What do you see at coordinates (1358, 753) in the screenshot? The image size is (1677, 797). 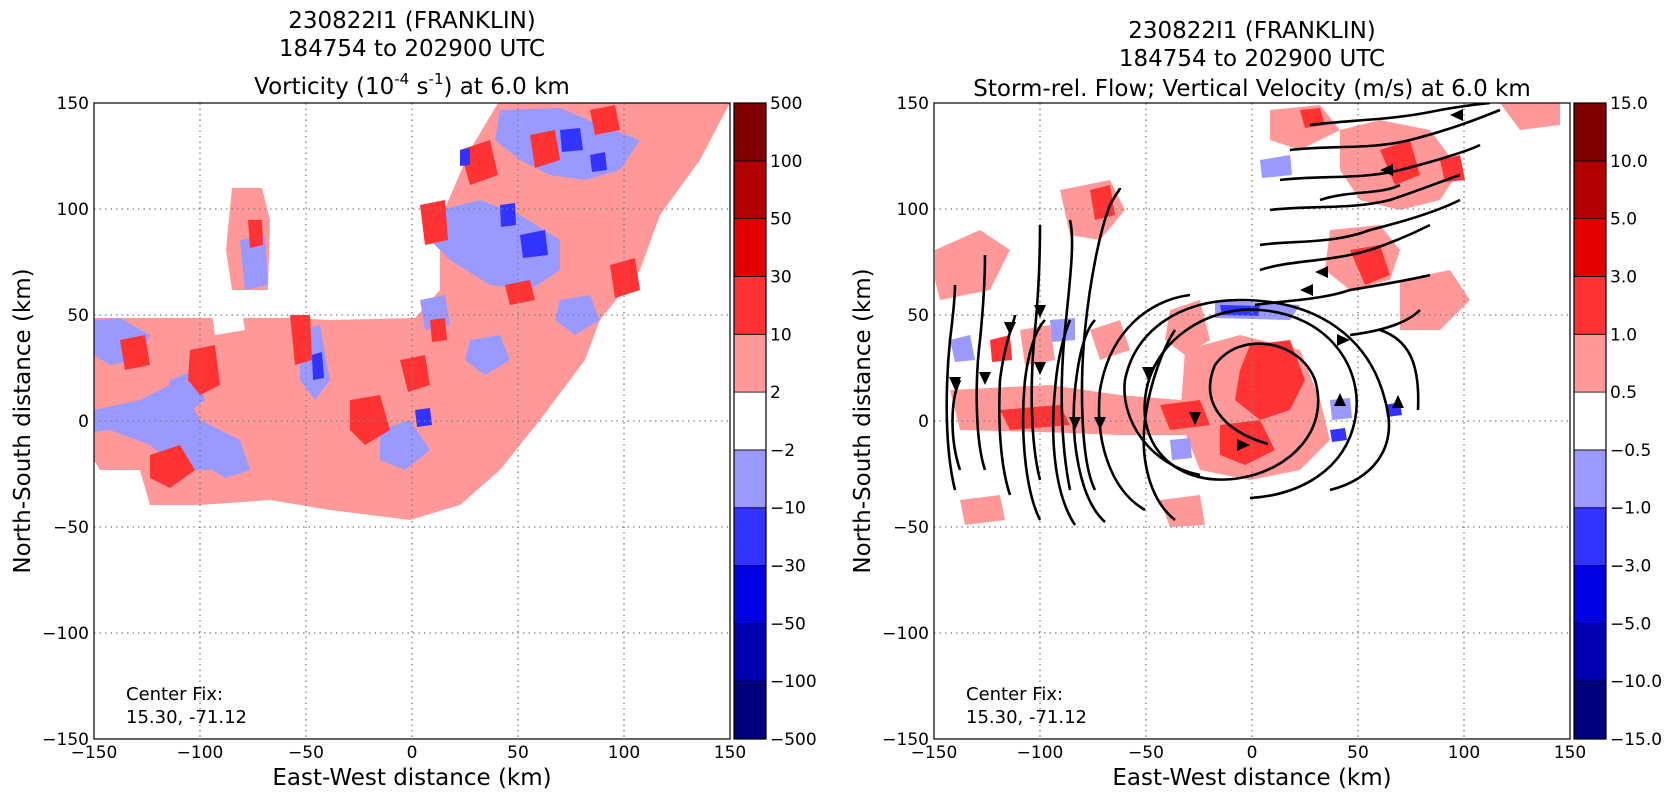 I see `right-xtick: 50` at bounding box center [1358, 753].